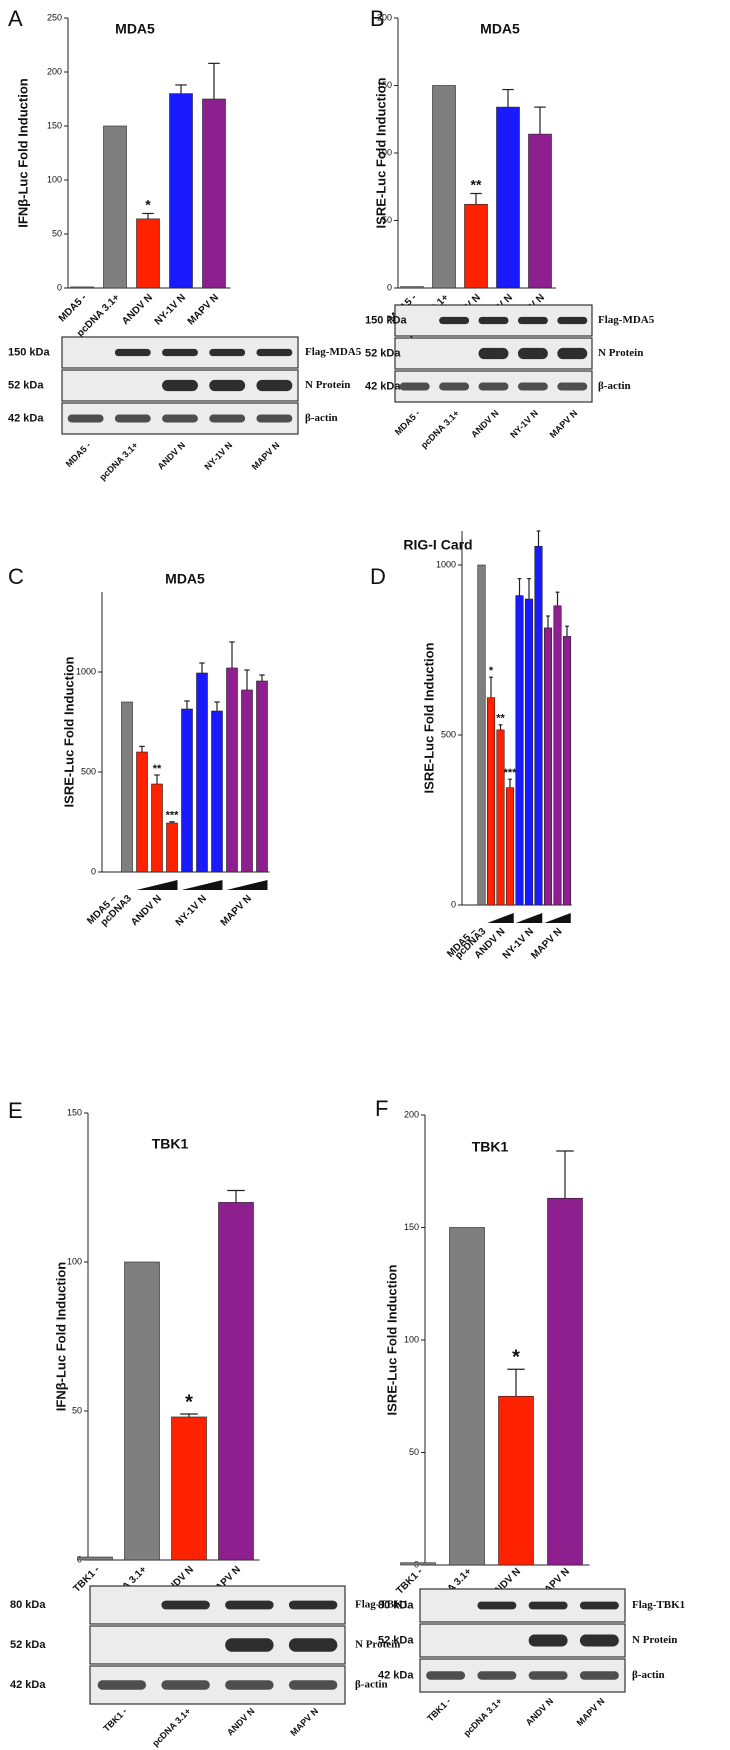  What do you see at coordinates (247, 885) in the screenshot?
I see `dose-triangle` at bounding box center [247, 885].